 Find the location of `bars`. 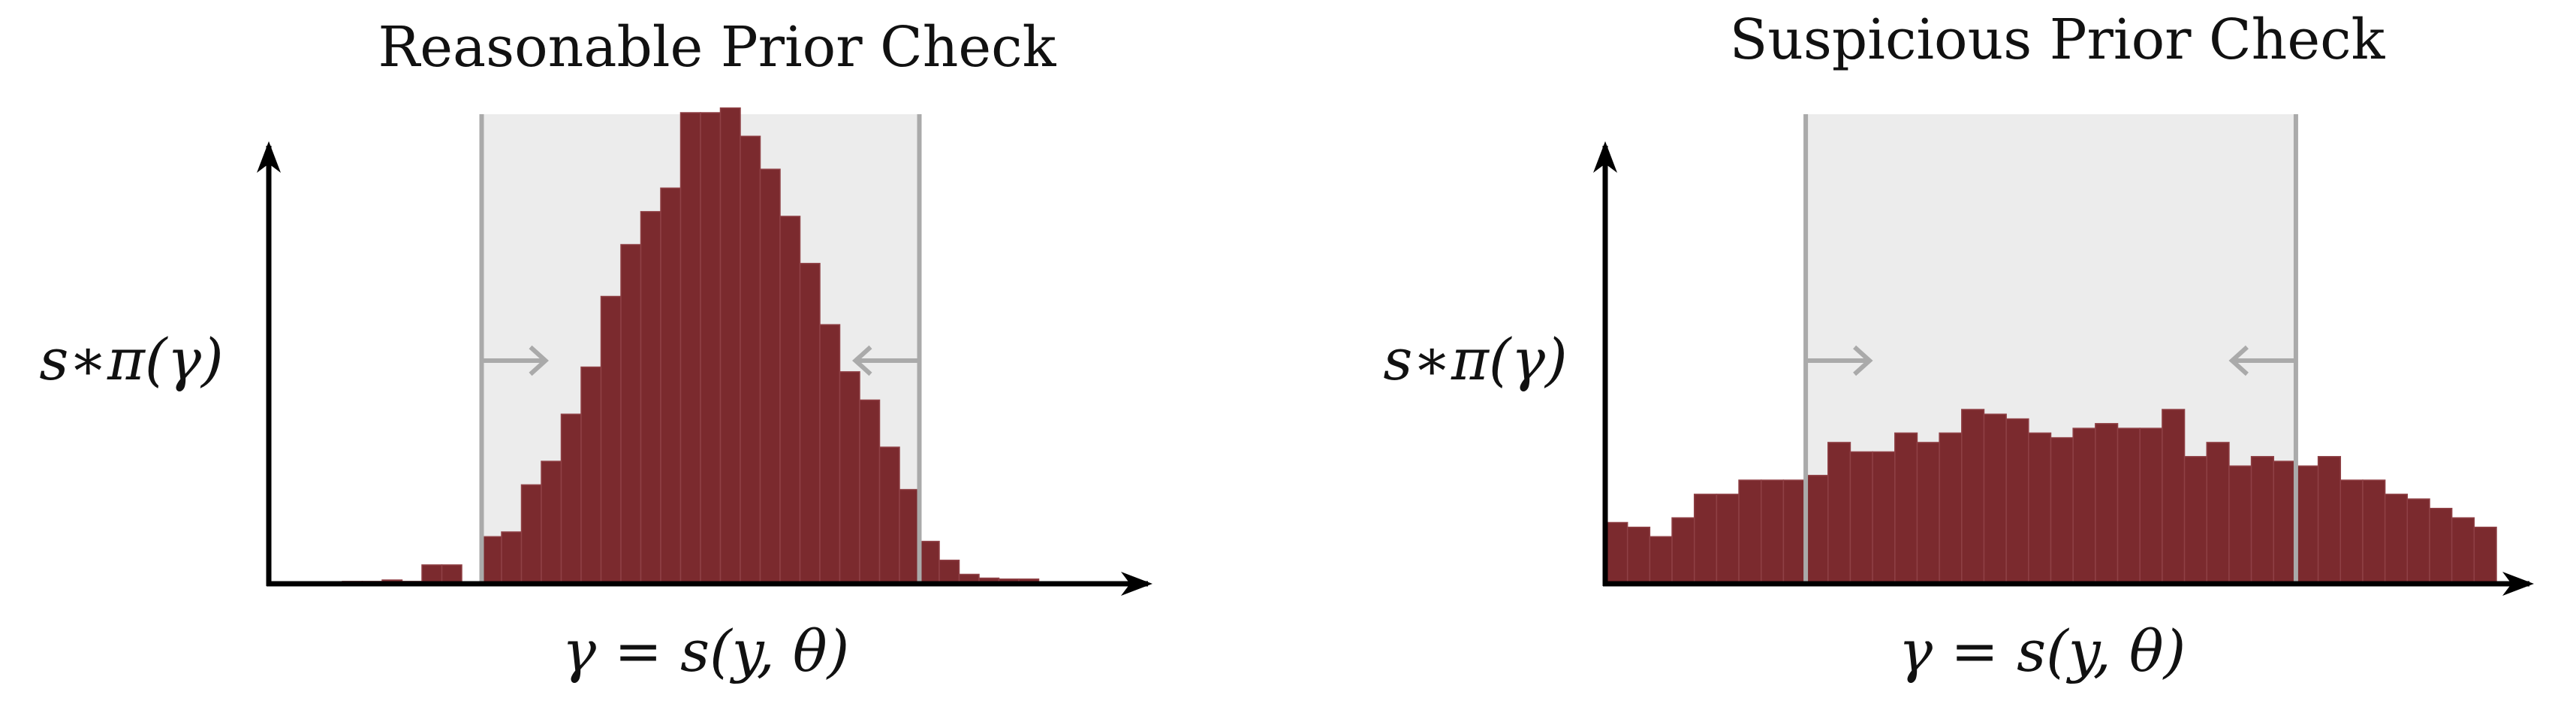

bars is located at coordinates (2050, 497).